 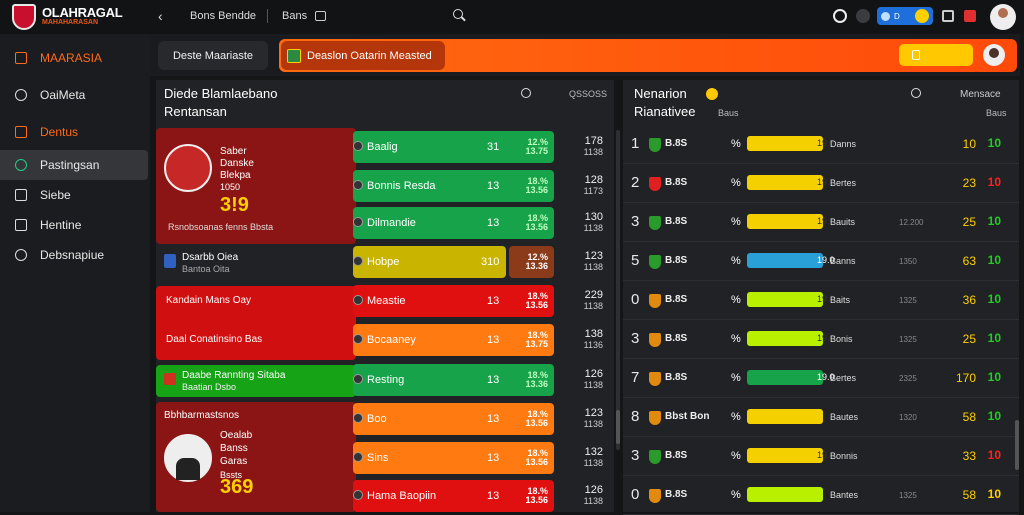 What do you see at coordinates (531, 262) in the screenshot?
I see `stat-bar-side-4: 12.% 13.36` at bounding box center [531, 262].